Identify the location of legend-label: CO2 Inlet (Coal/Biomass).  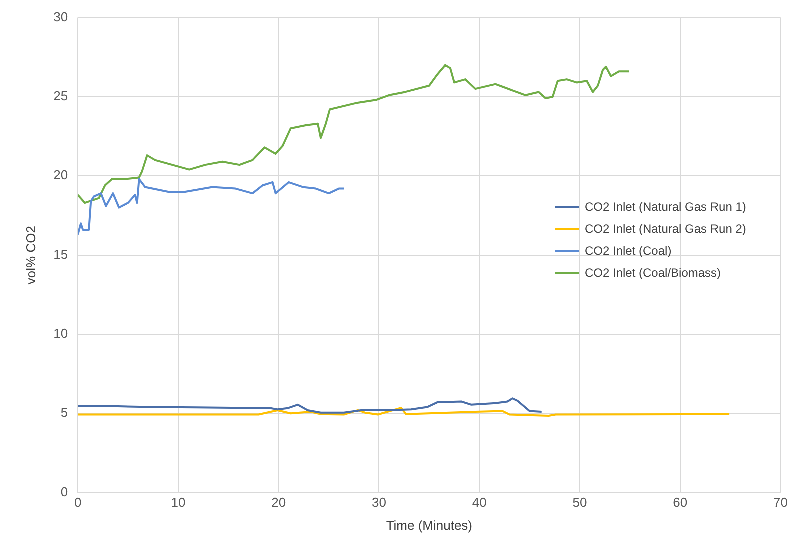
(653, 273).